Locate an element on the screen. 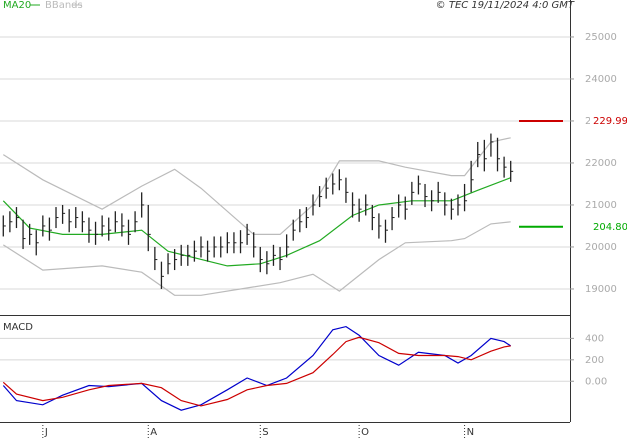 This screenshot has width=627, height=440. y-tick-label: 200 is located at coordinates (594, 360).